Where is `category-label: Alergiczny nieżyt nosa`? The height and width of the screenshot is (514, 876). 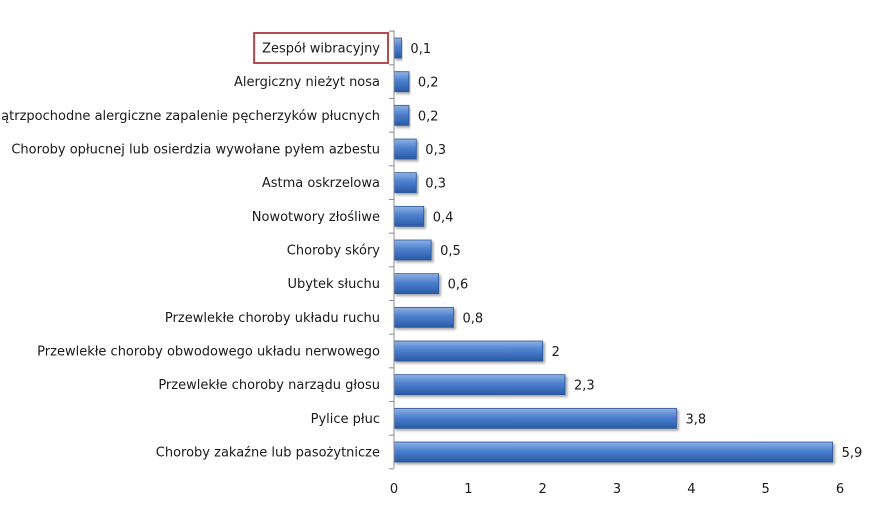
category-label: Alergiczny nieżyt nosa is located at coordinates (307, 82).